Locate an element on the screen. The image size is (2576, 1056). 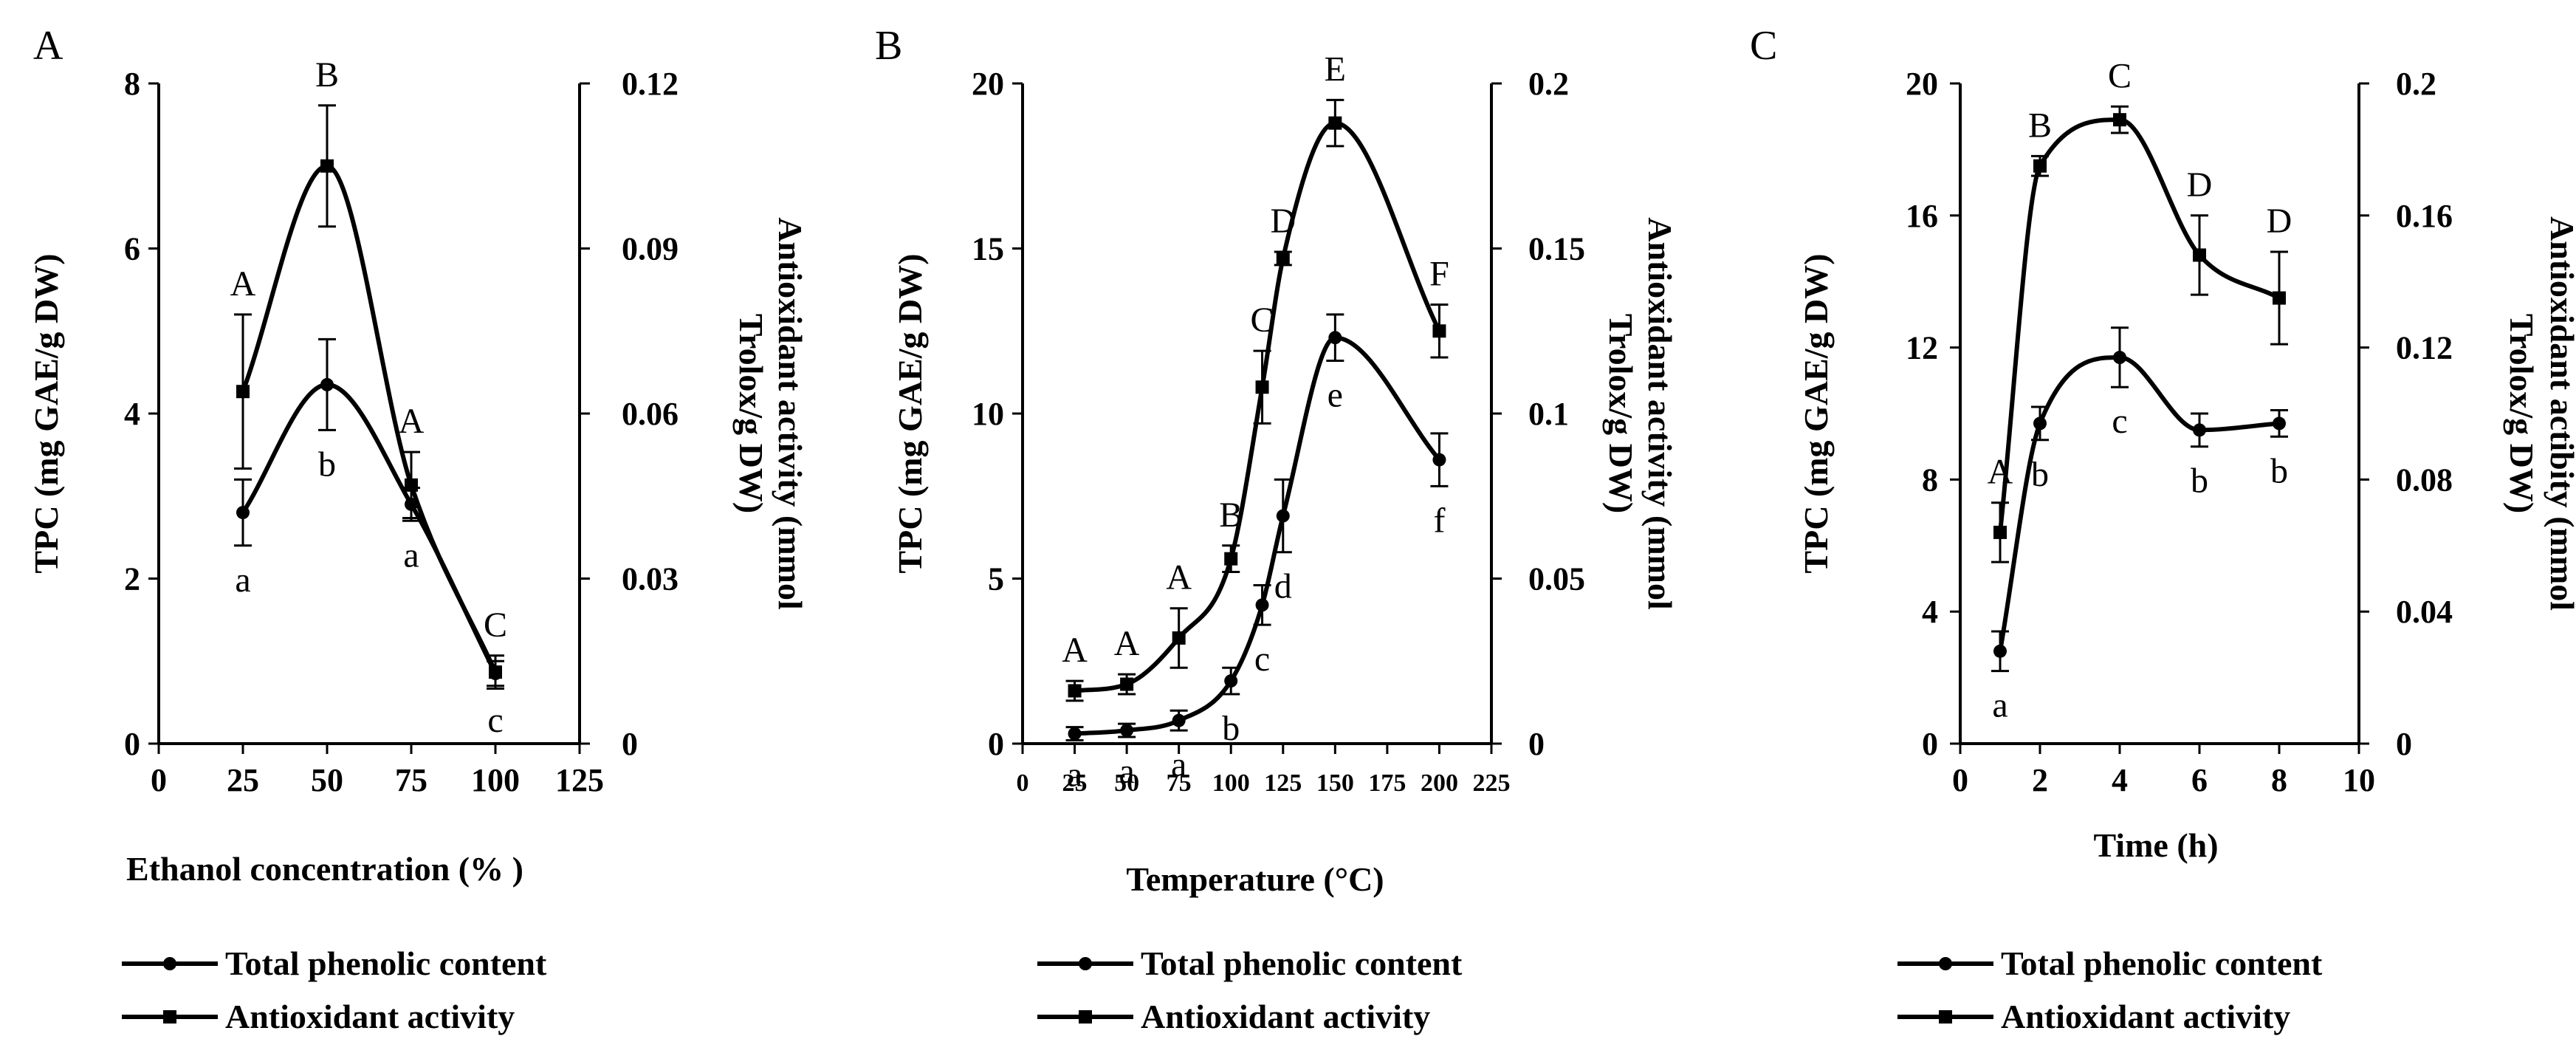
left-y-tick-label: 16 is located at coordinates (1922, 216).